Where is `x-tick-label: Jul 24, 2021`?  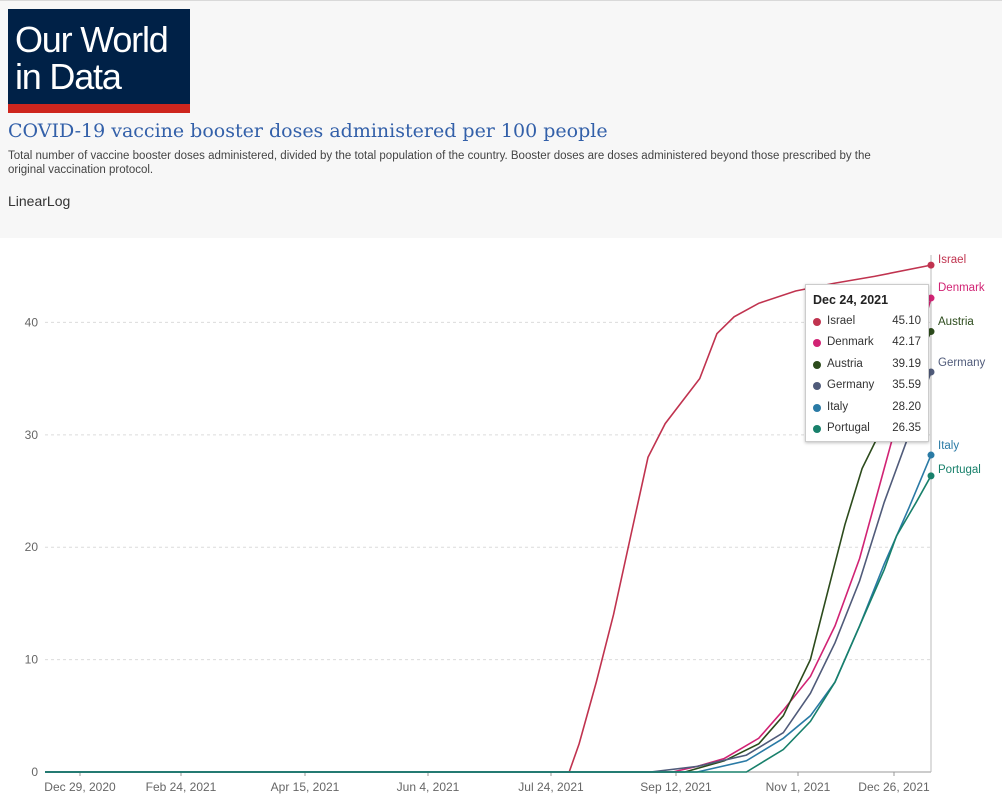
x-tick-label: Jul 24, 2021 is located at coordinates (551, 787).